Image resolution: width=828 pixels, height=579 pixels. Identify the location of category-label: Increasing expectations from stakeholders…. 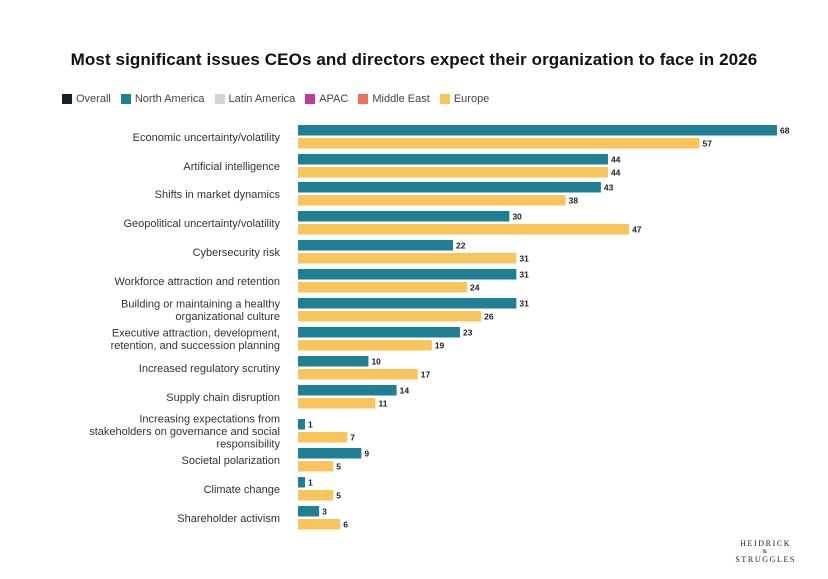
(184, 431).